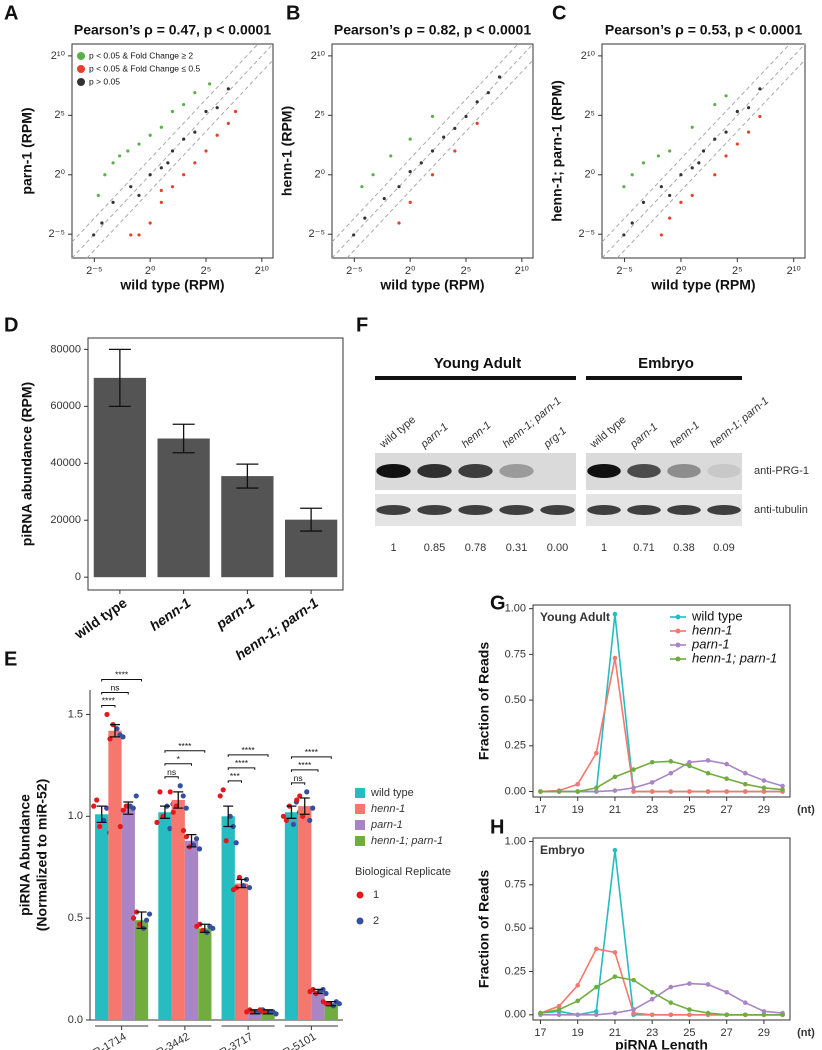 The image size is (822, 1050). What do you see at coordinates (515, 654) in the screenshot?
I see `y-tick-label: 0.75` at bounding box center [515, 654].